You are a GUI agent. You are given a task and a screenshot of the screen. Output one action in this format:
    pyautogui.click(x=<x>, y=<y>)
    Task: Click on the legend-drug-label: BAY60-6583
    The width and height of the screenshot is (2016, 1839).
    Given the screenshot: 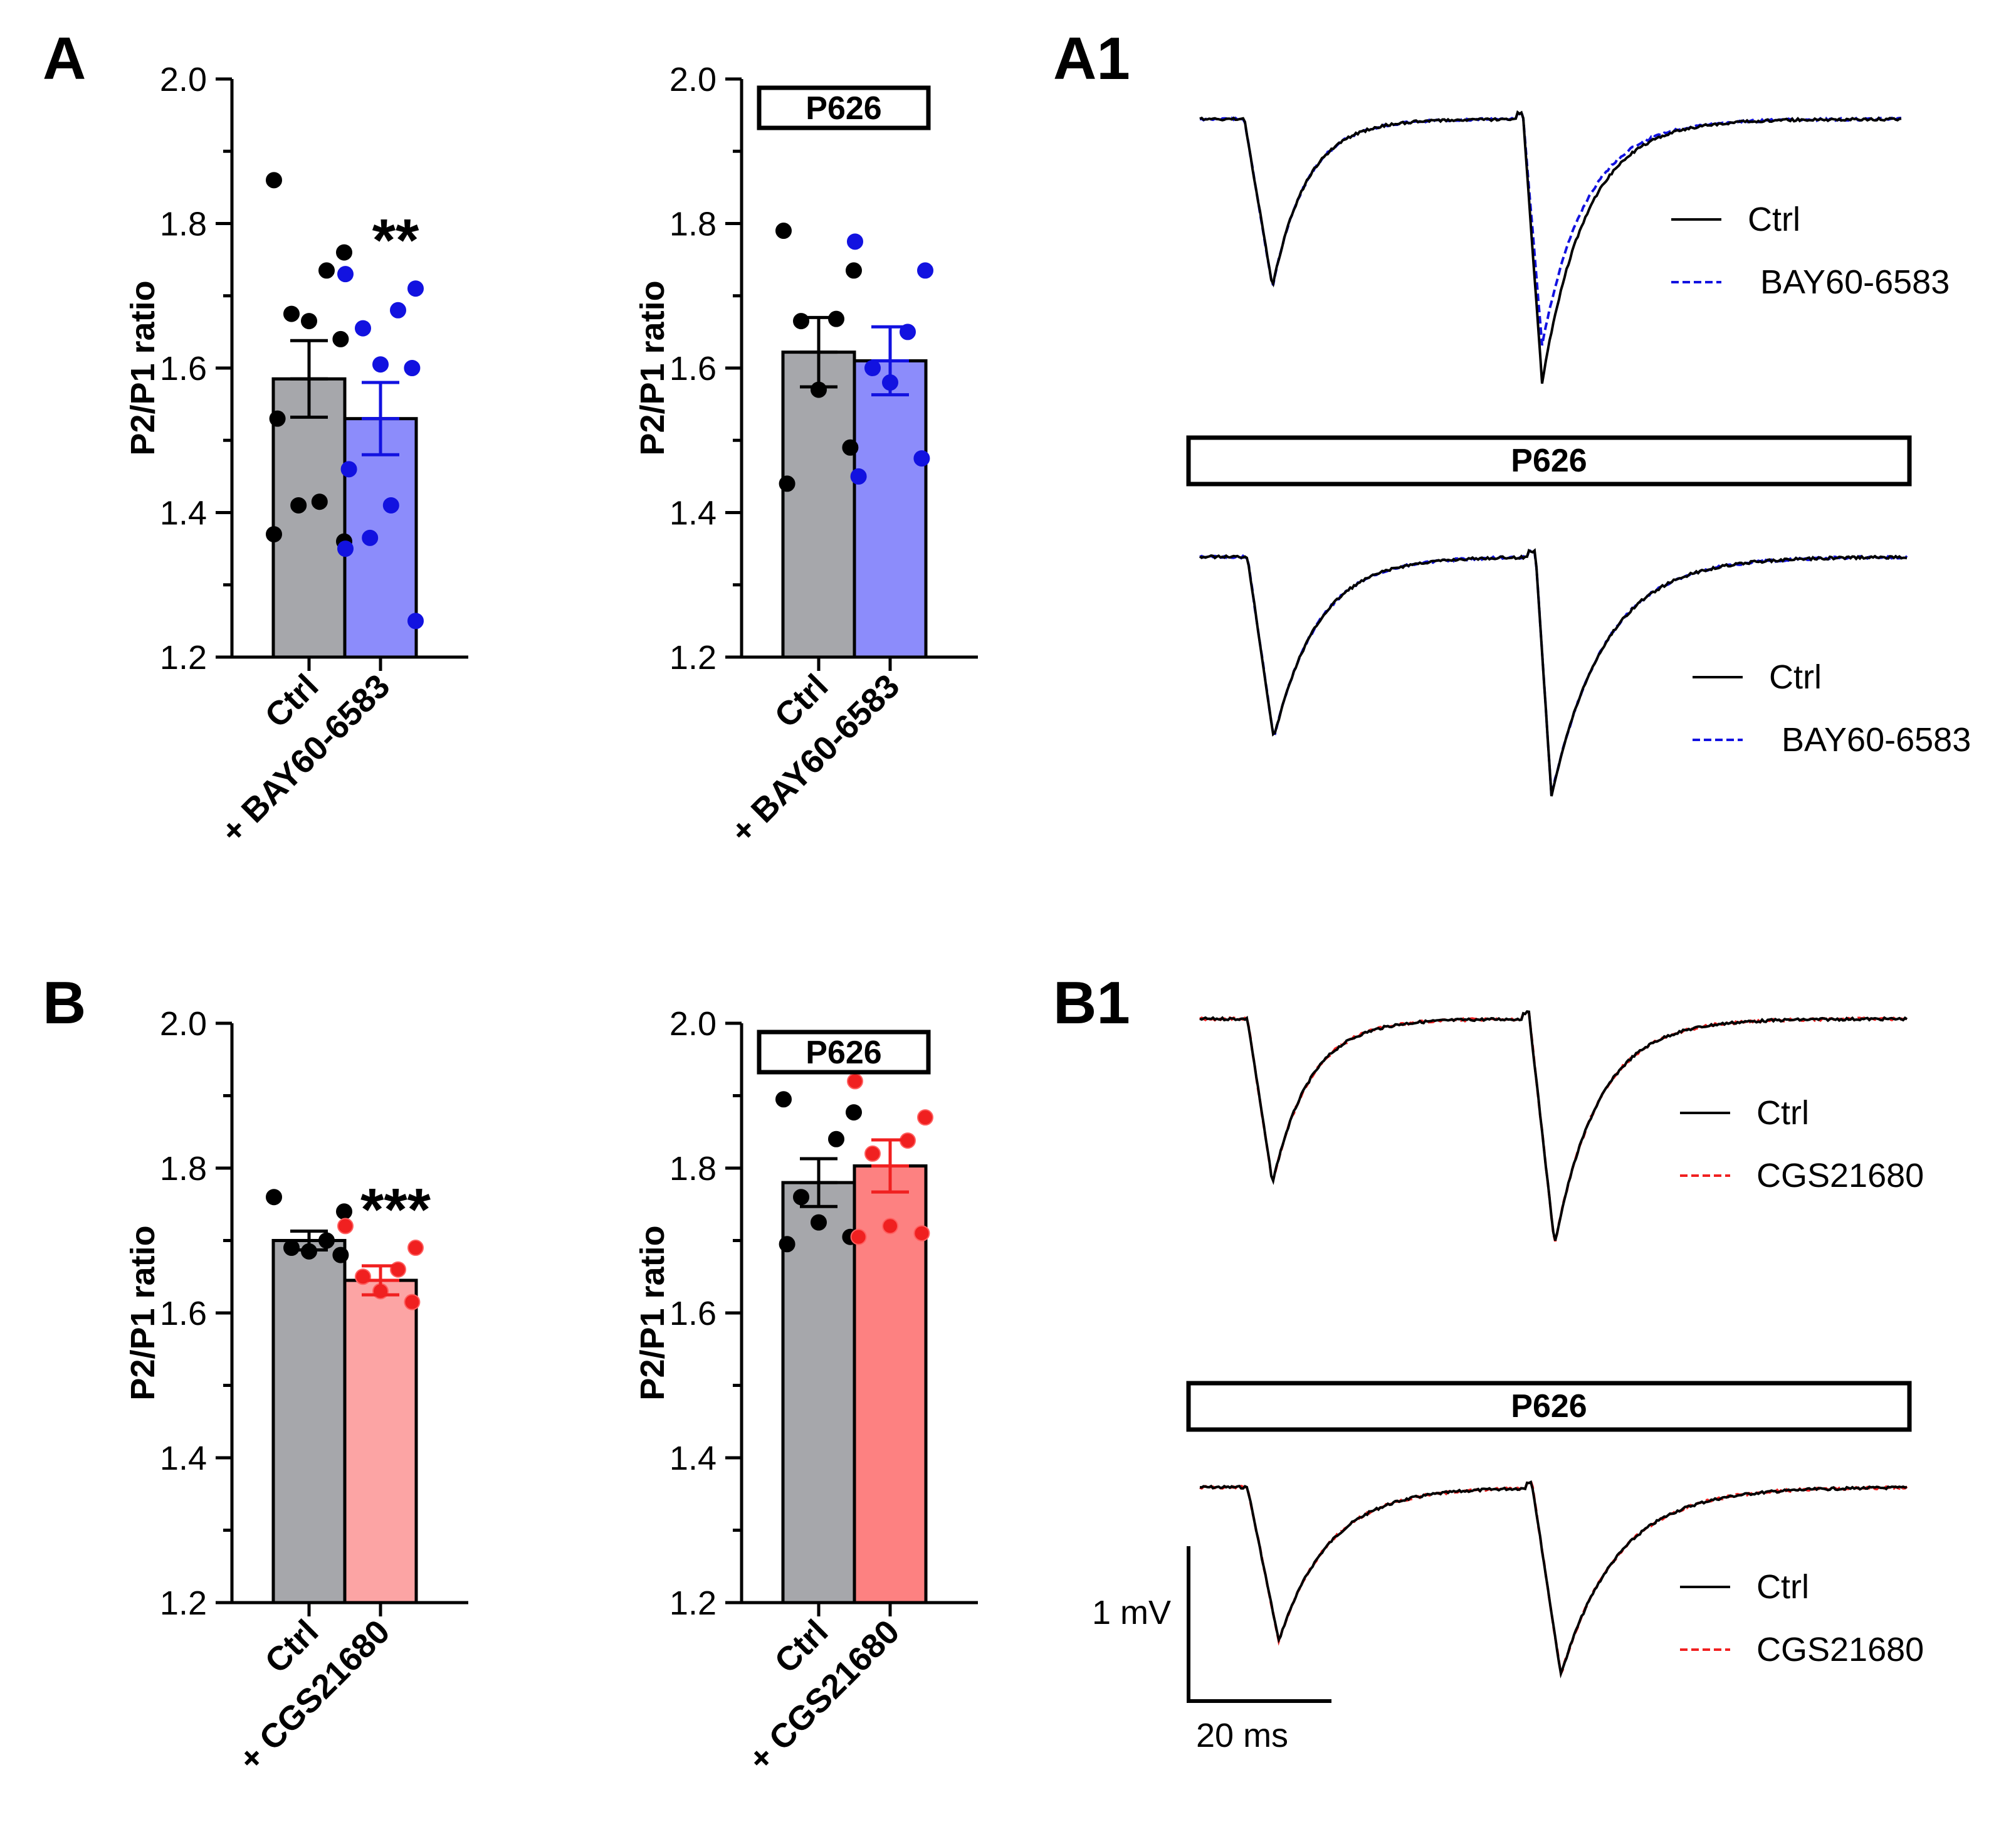 What is the action you would take?
    pyautogui.click(x=1855, y=282)
    